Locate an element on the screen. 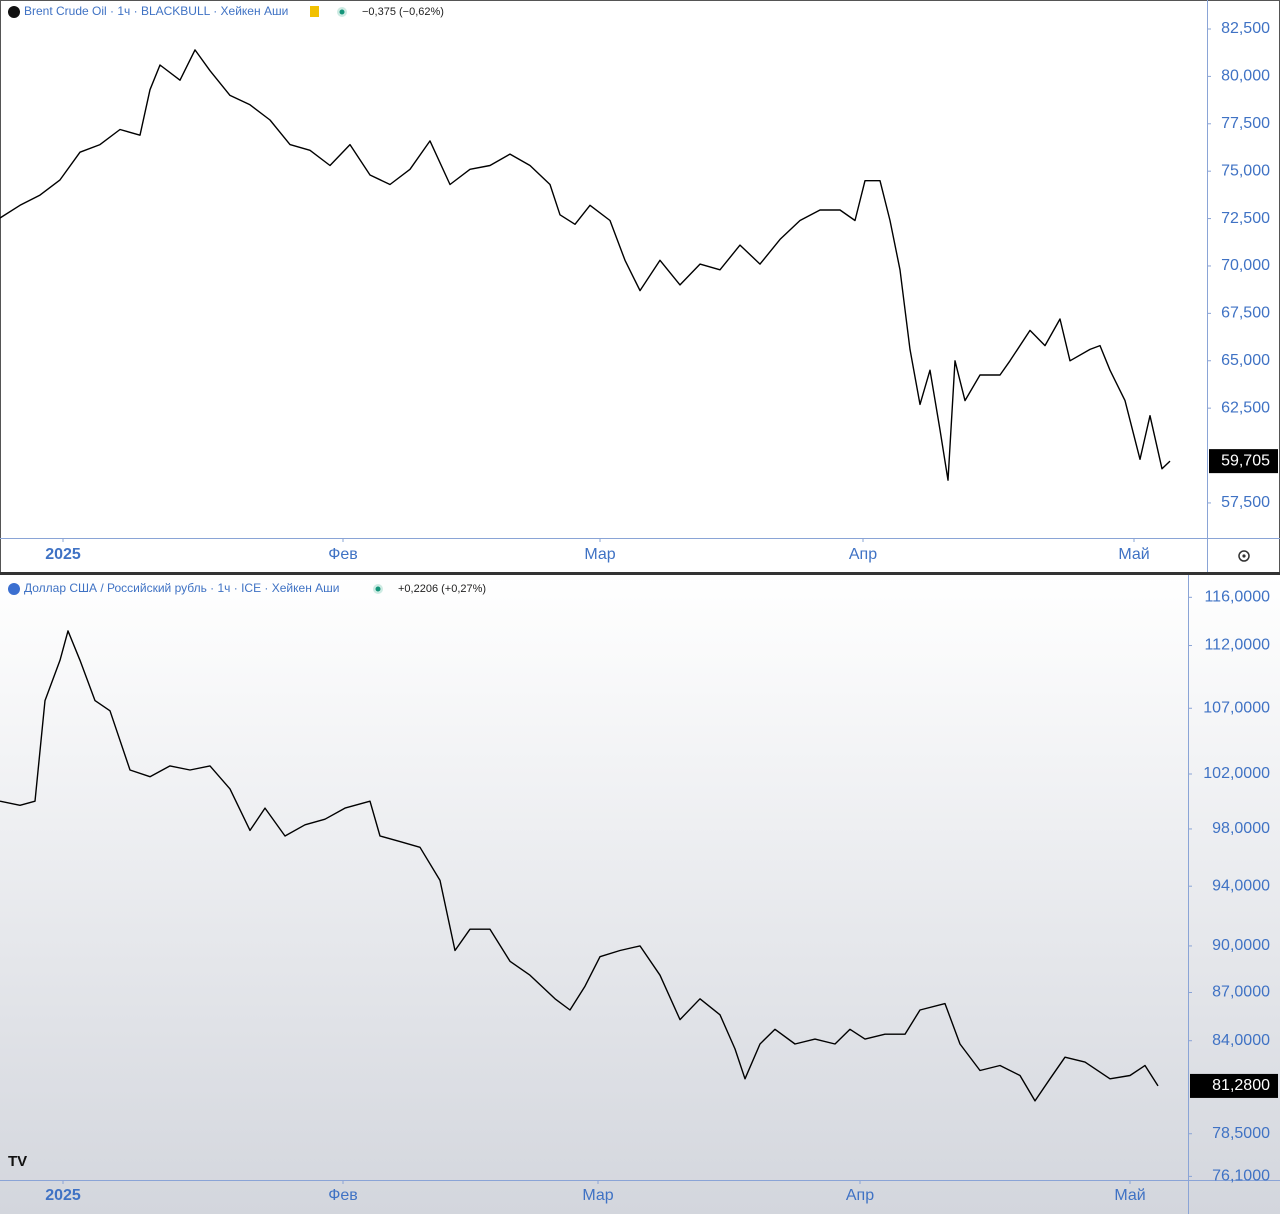 The height and width of the screenshot is (1214, 1280). y-tick-label: 80,000 is located at coordinates (1245, 76).